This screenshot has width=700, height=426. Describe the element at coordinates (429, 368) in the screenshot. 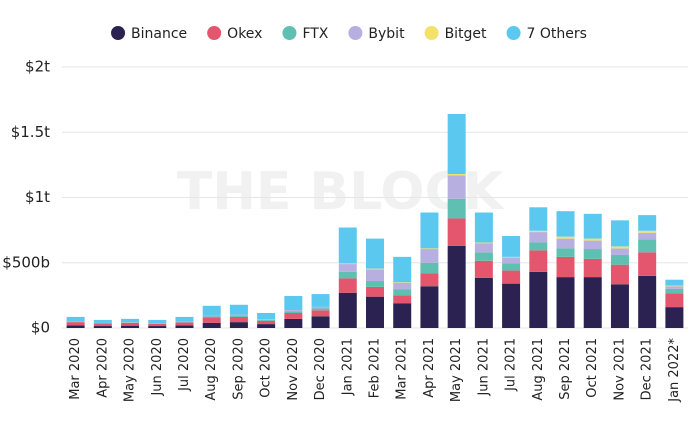

I see `x-tick-label: Apr 2021` at that location.